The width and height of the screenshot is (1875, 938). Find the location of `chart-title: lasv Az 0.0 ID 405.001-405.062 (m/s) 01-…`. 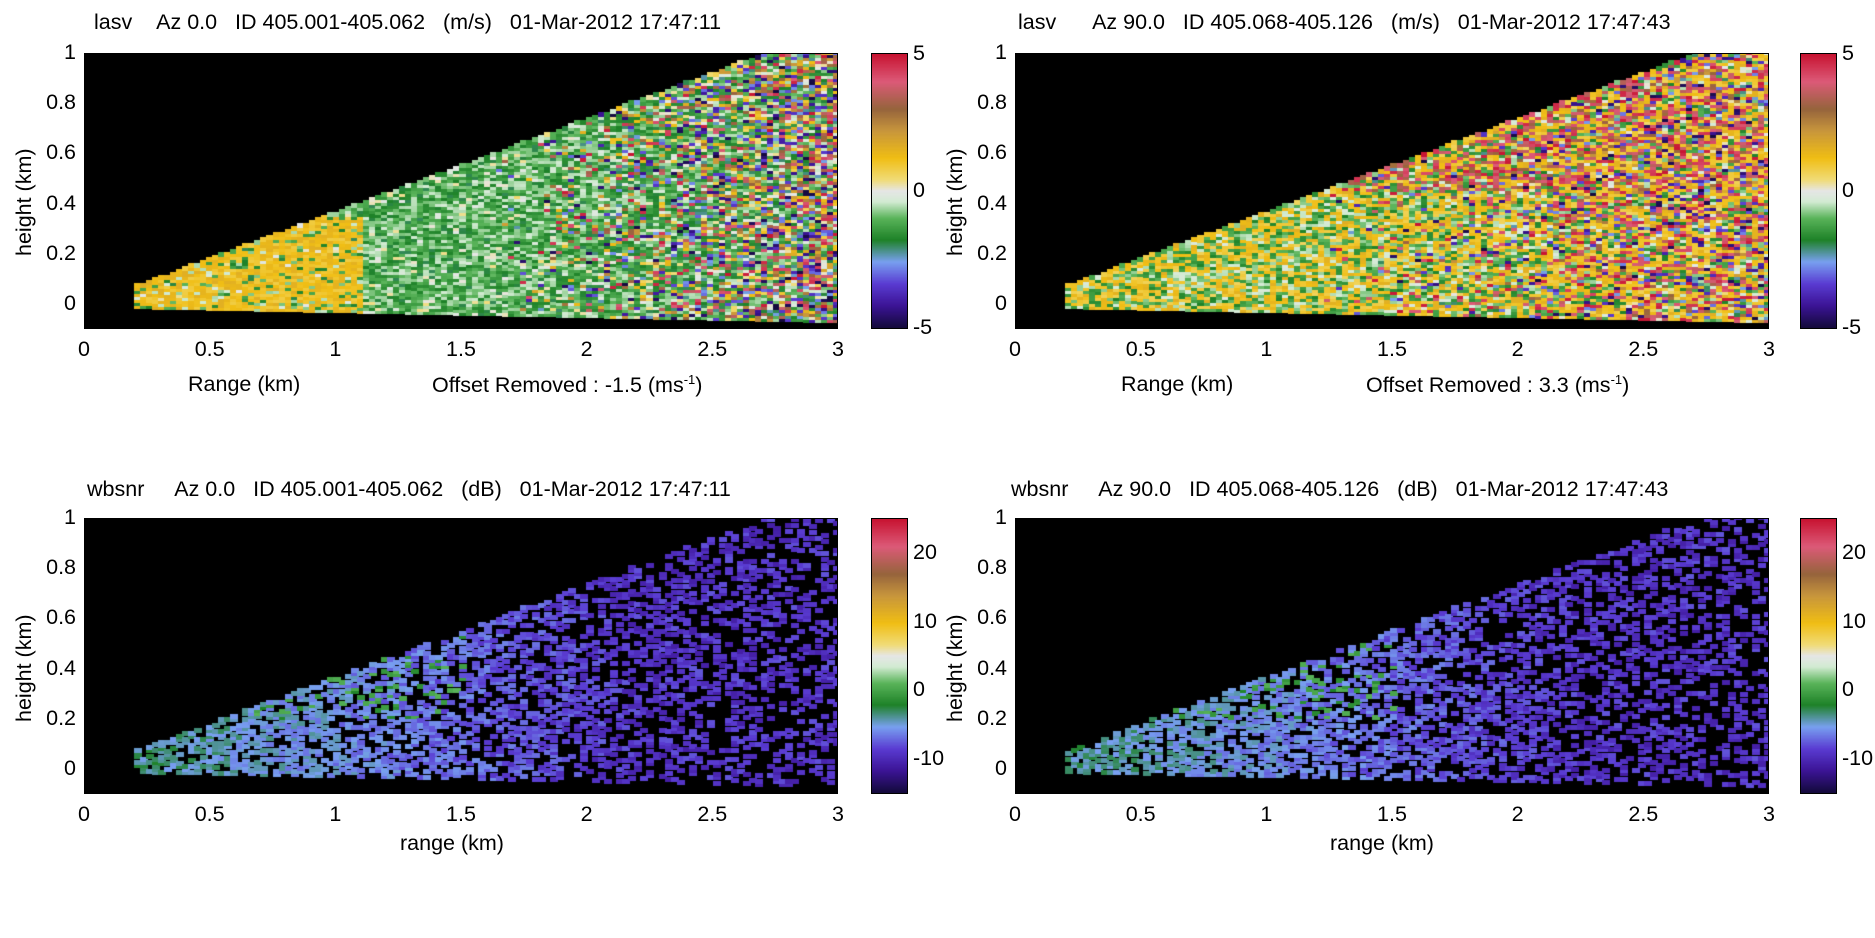

chart-title: lasv Az 0.0 ID 405.001-405.062 (m/s) 01-… is located at coordinates (408, 22).